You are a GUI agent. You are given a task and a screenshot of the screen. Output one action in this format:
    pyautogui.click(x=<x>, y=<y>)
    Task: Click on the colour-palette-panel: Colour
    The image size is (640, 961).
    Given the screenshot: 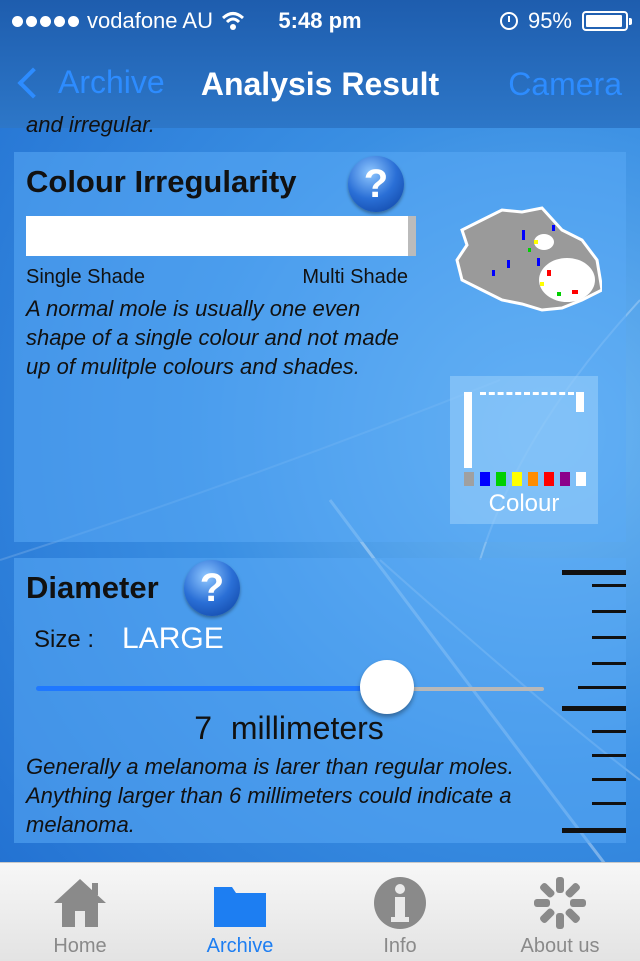 What is the action you would take?
    pyautogui.click(x=524, y=450)
    